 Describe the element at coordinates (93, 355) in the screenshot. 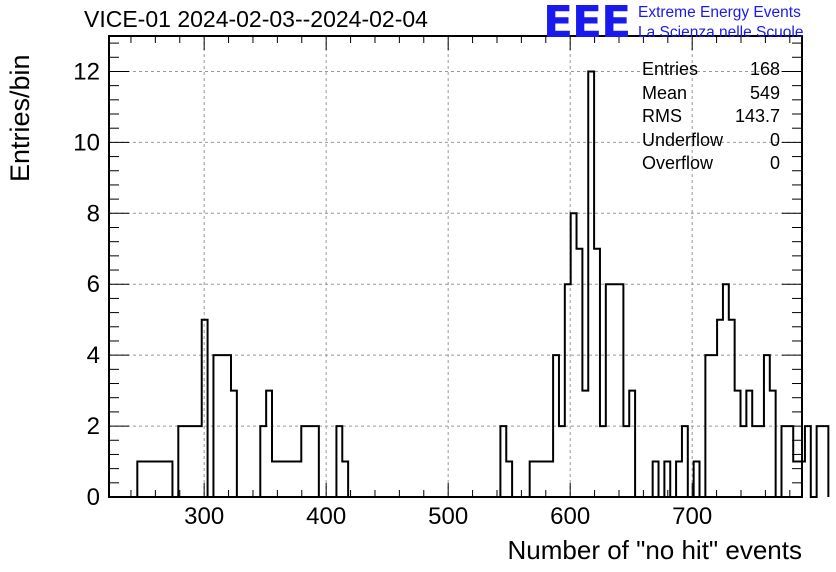

I see `y-tick-label: 4` at that location.